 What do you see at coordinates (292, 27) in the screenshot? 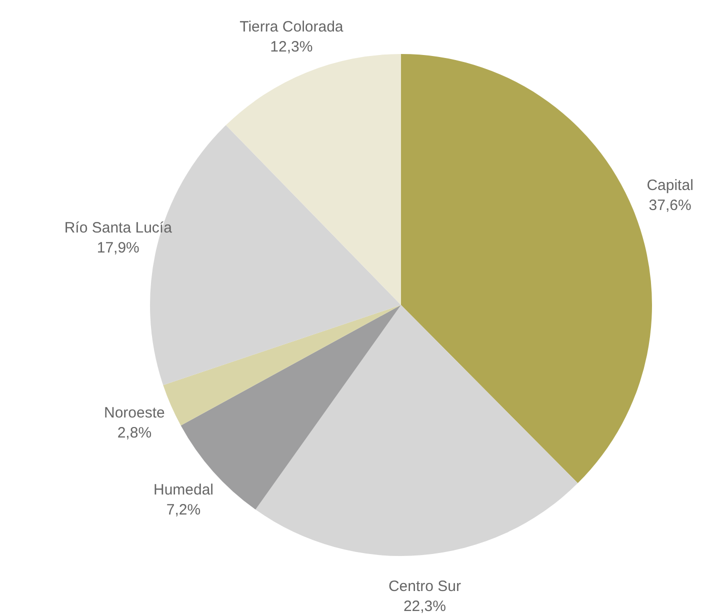
I see `slice-label: Tierra Colorada` at bounding box center [292, 27].